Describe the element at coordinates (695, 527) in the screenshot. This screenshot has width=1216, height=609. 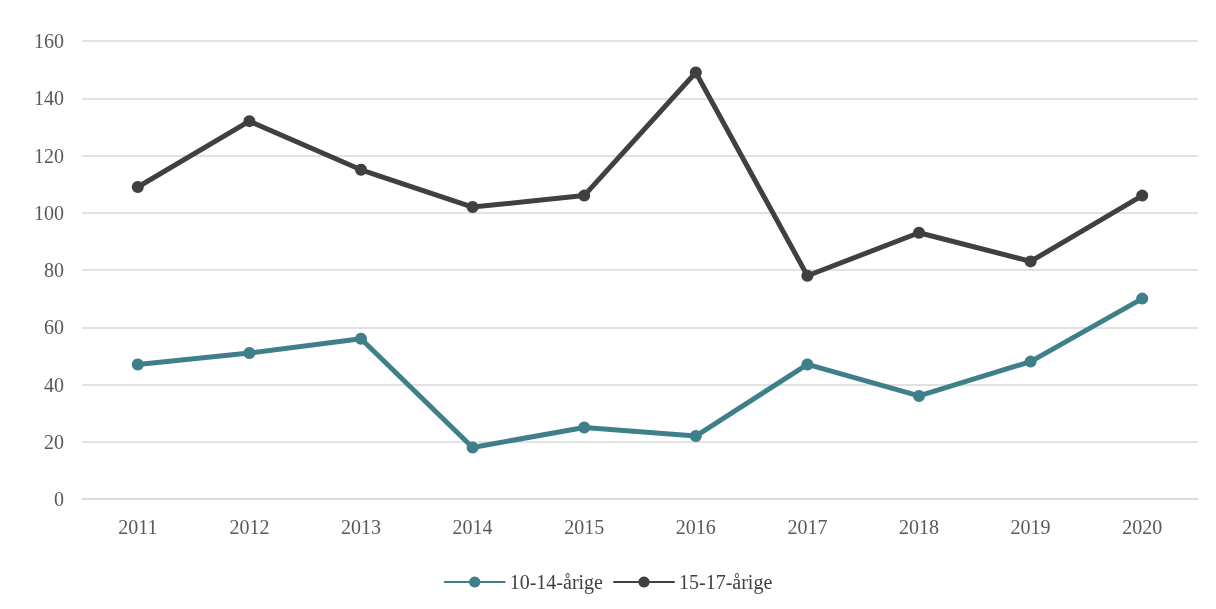
I see `x-tick-label: 2016` at that location.